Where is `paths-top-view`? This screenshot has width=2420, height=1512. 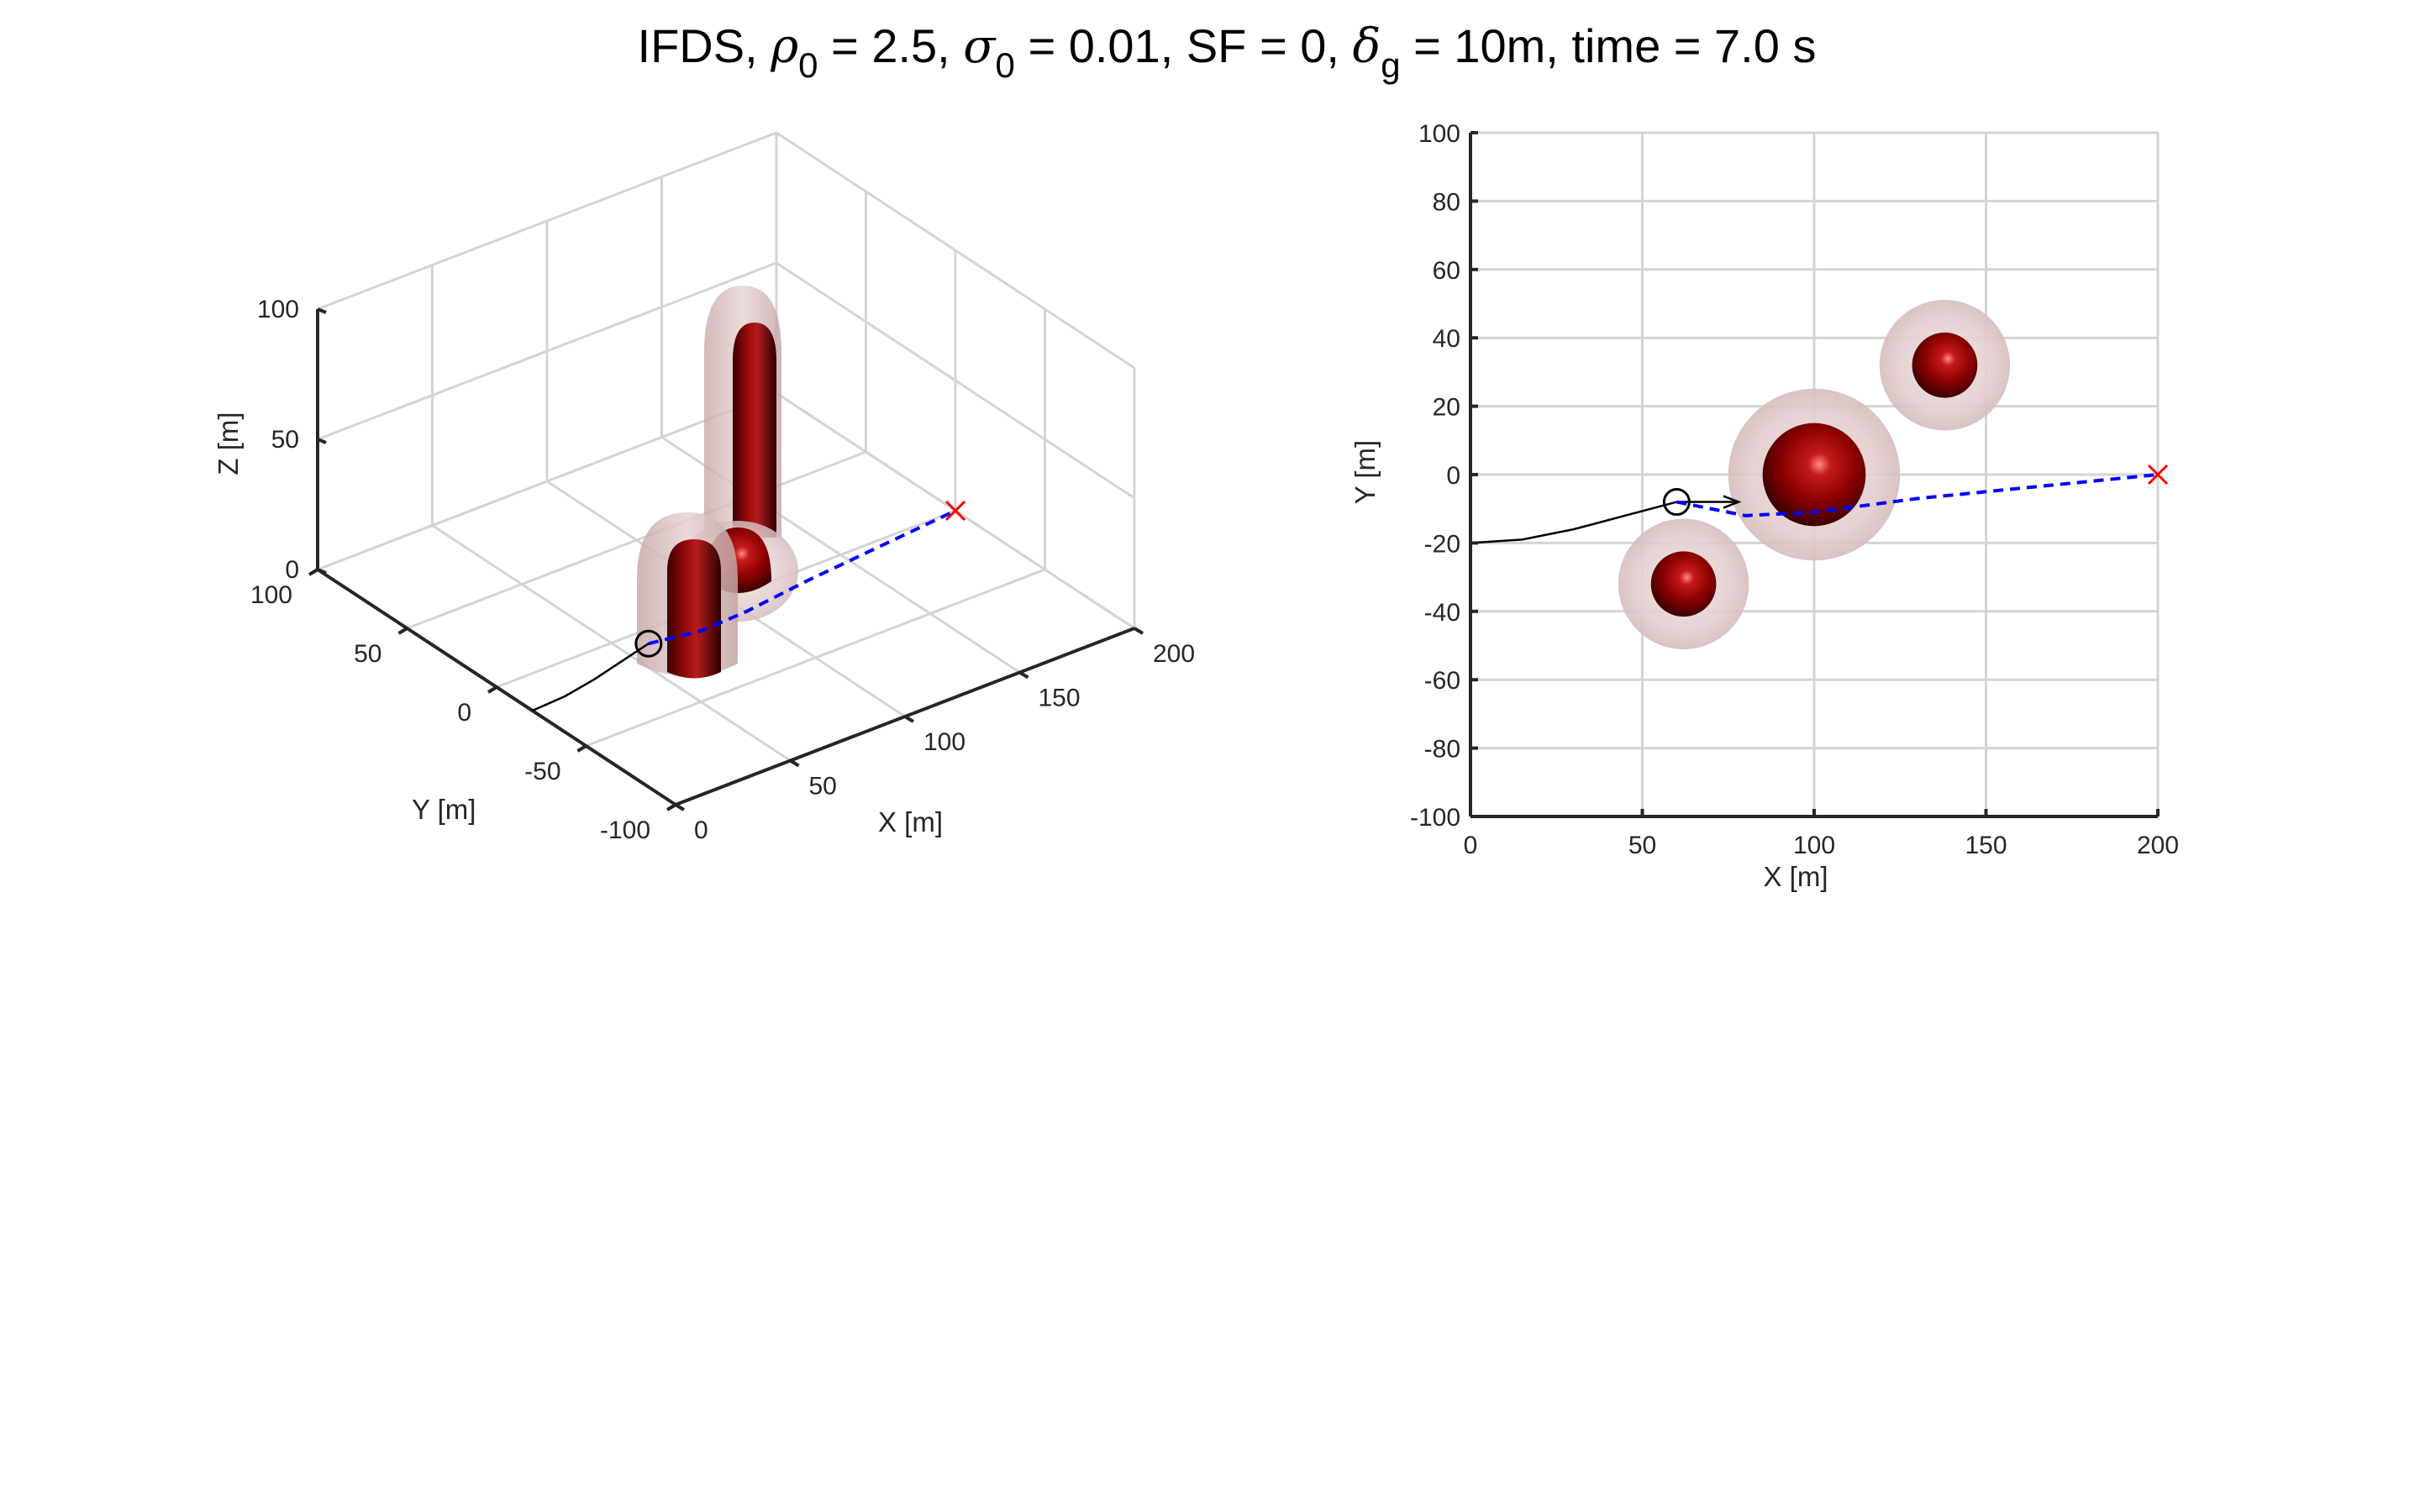
paths-top-view is located at coordinates (1819, 504).